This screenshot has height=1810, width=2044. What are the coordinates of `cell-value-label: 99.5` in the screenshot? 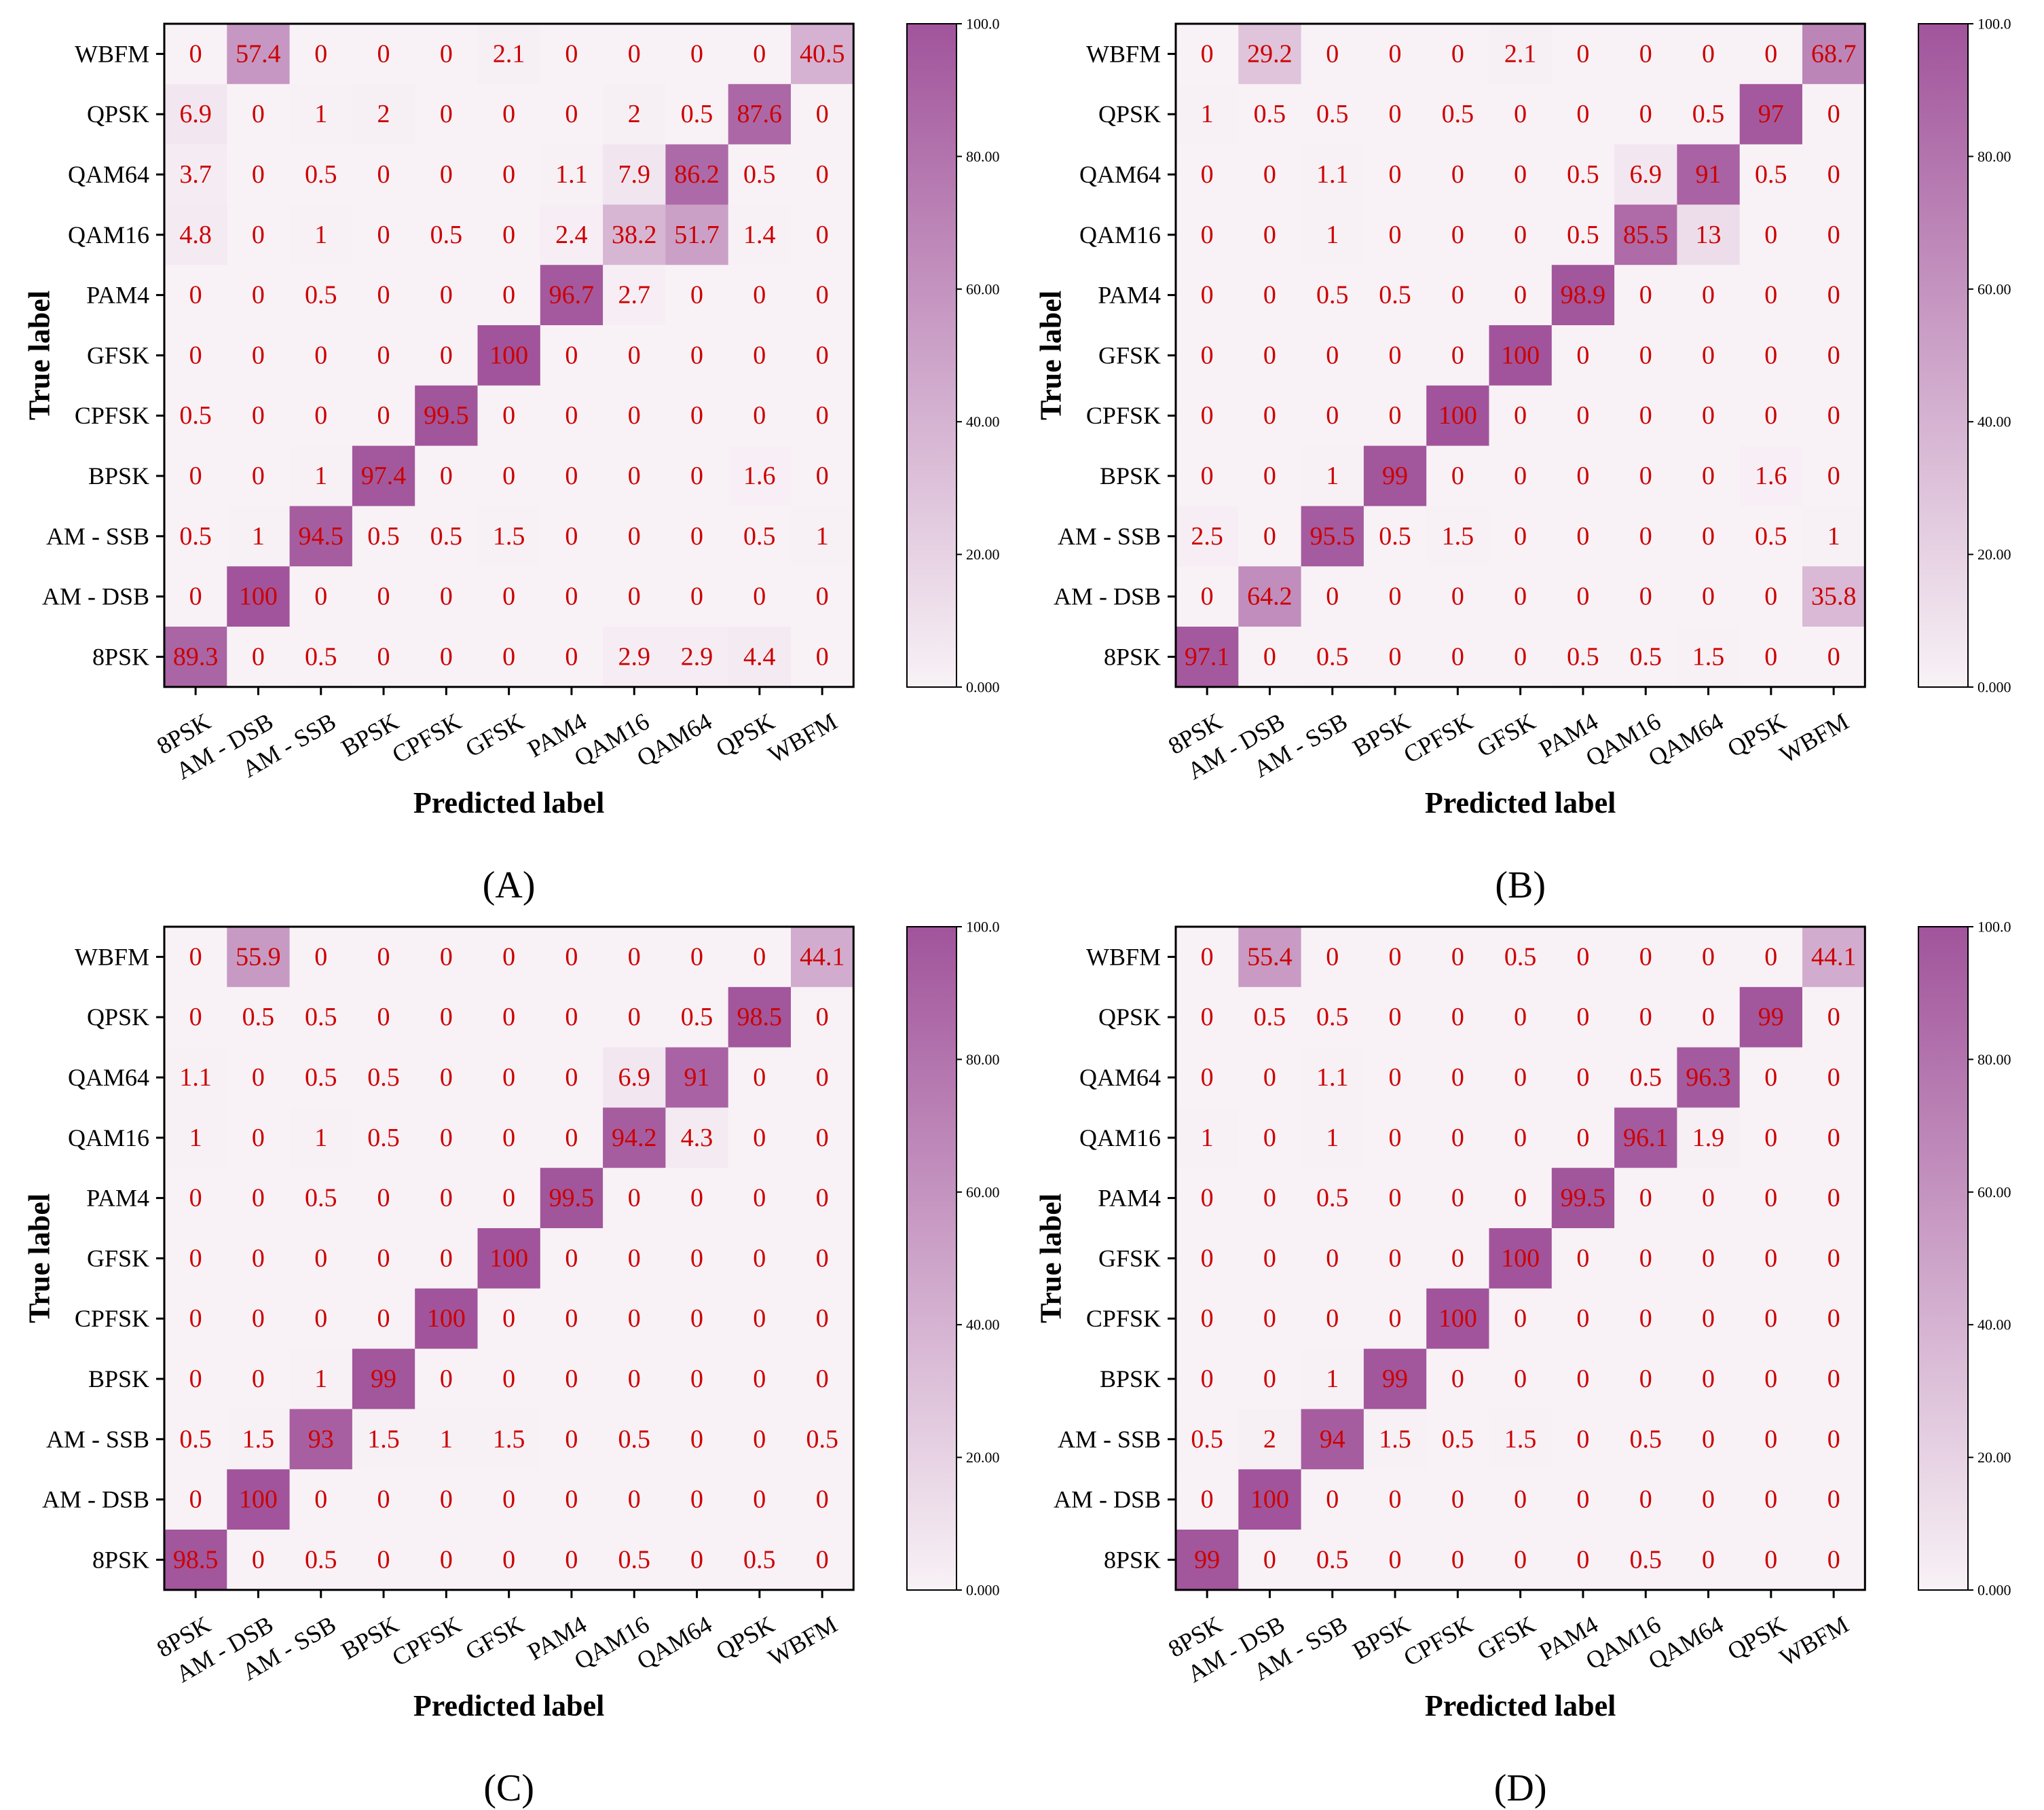 It's located at (572, 1199).